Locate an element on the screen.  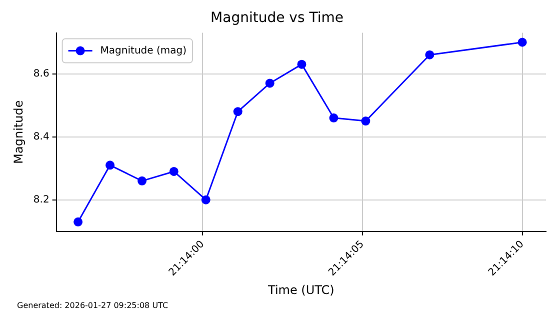
legend-label: Magnitude (mag) is located at coordinates (143, 50).